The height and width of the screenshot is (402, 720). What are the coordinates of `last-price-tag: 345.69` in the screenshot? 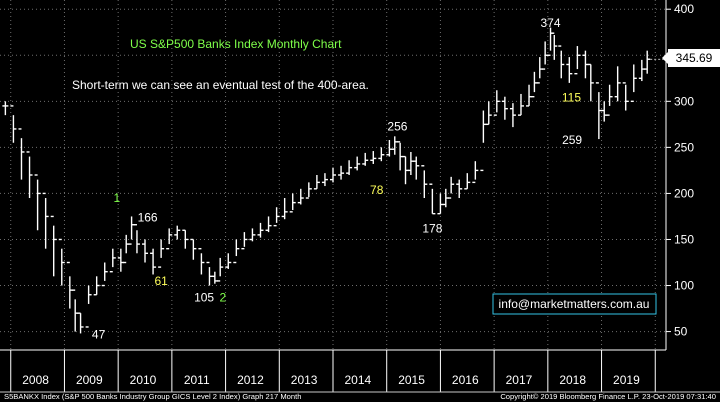 It's located at (691, 58).